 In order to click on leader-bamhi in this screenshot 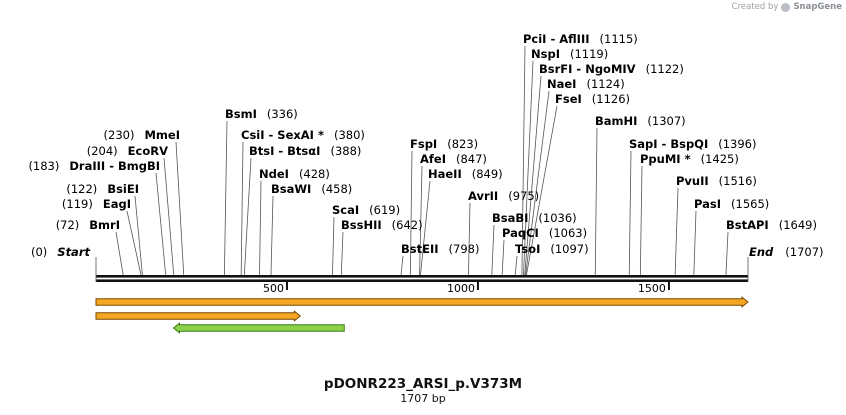, I will do `click(596, 202)`.